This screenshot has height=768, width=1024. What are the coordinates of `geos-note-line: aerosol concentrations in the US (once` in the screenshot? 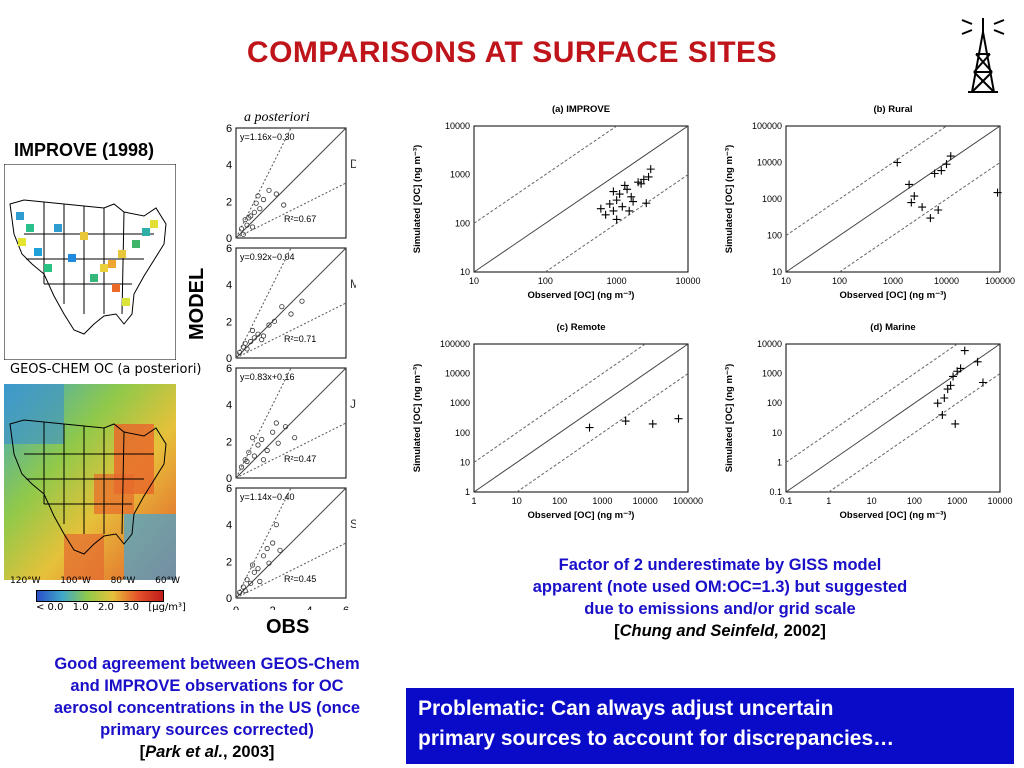 It's located at (207, 708).